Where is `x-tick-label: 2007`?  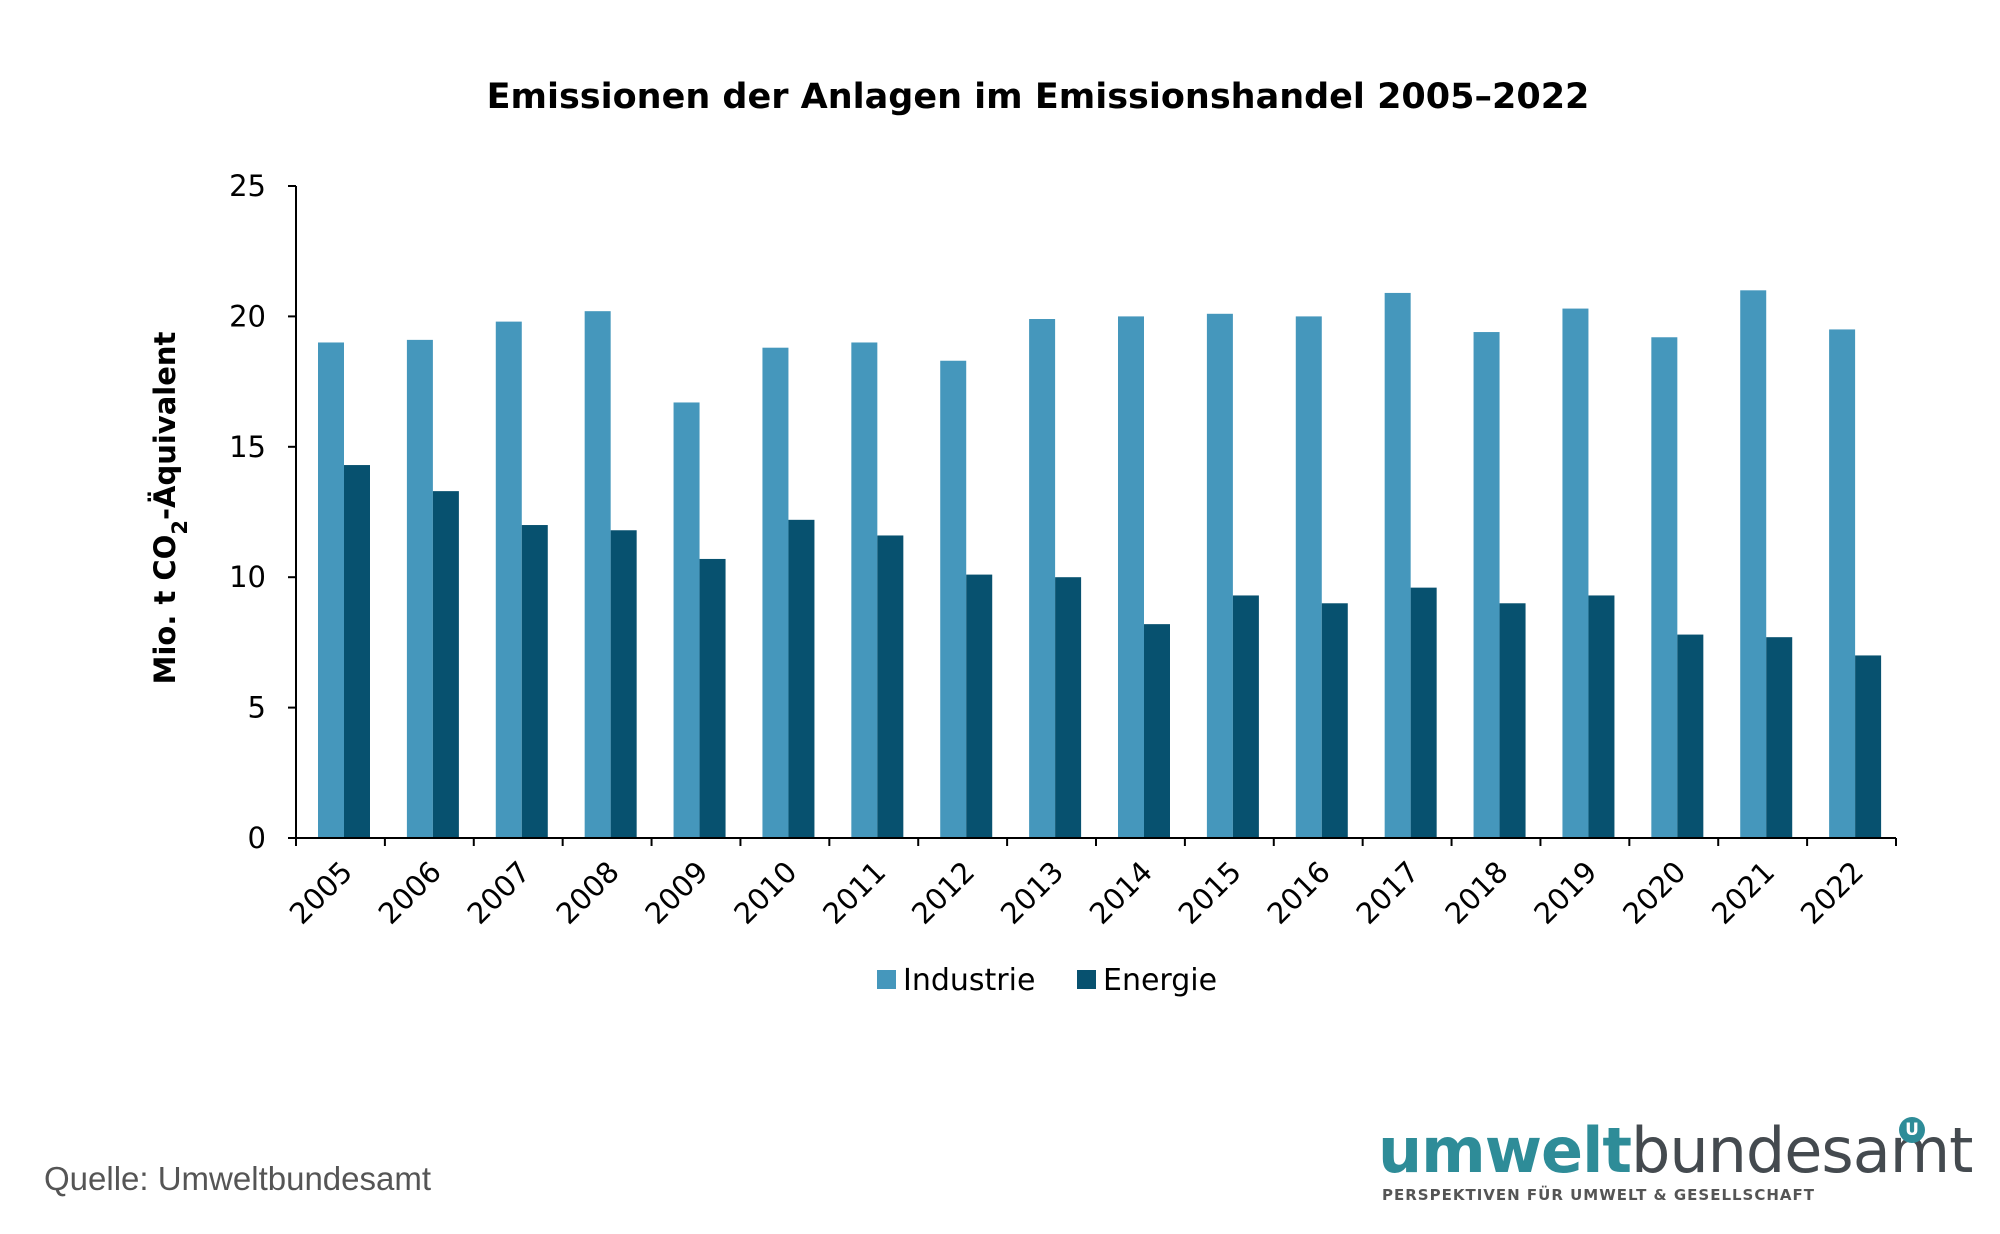 x-tick-label: 2007 is located at coordinates (499, 893).